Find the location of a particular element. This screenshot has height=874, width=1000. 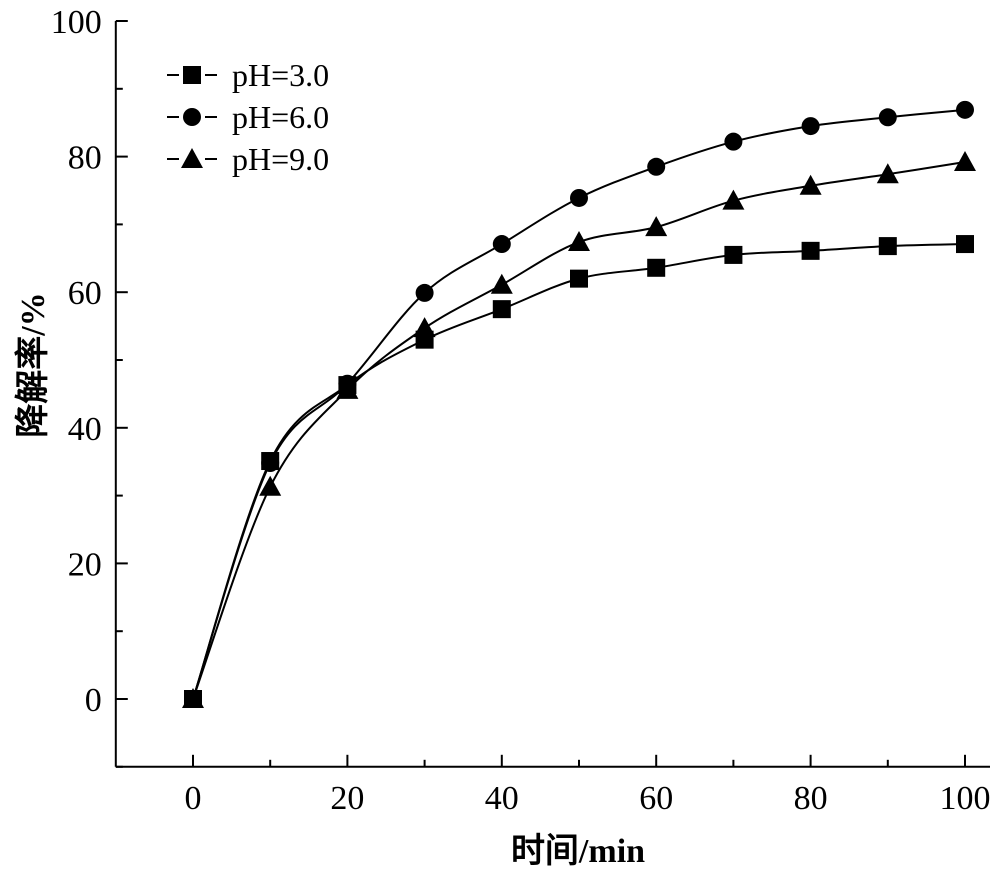

x-tick-label: 60 is located at coordinates (656, 798).